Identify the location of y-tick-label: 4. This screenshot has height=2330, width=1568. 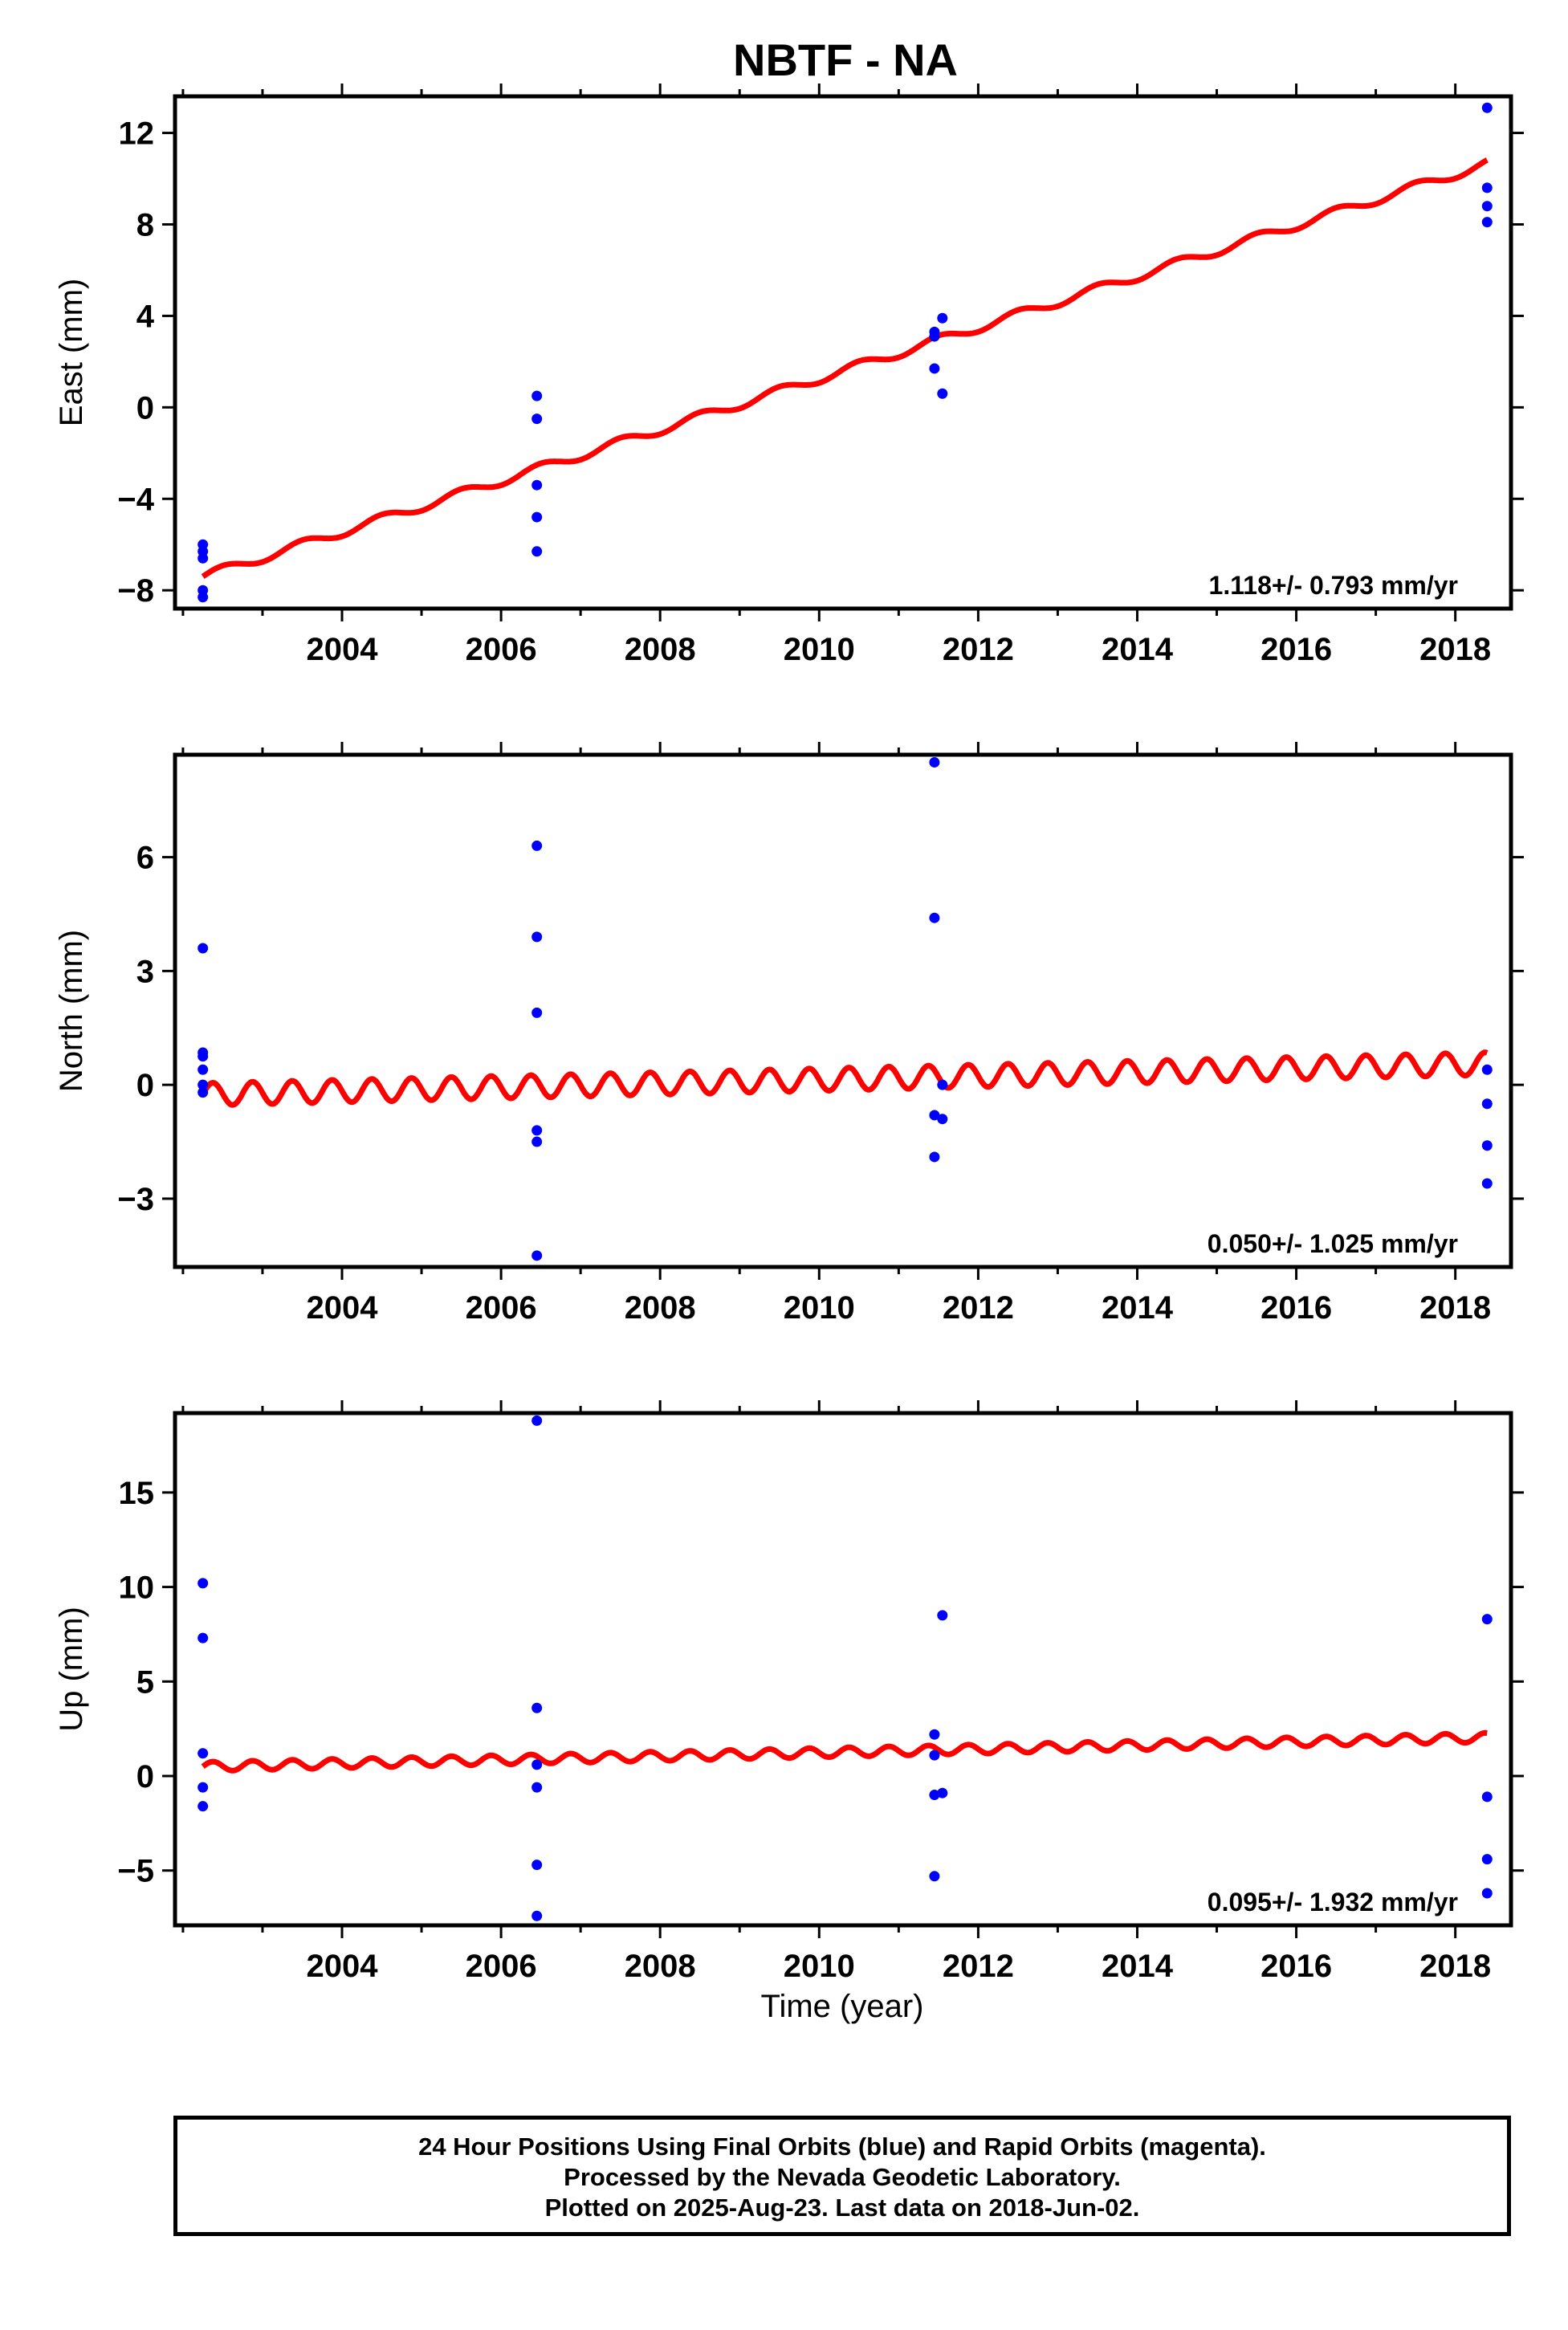
(145, 316).